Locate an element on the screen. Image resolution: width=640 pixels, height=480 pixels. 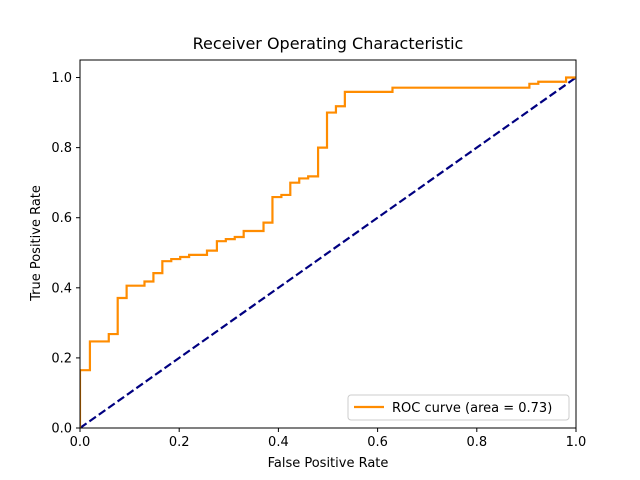
y-tick-label: 0.6 is located at coordinates (61, 218).